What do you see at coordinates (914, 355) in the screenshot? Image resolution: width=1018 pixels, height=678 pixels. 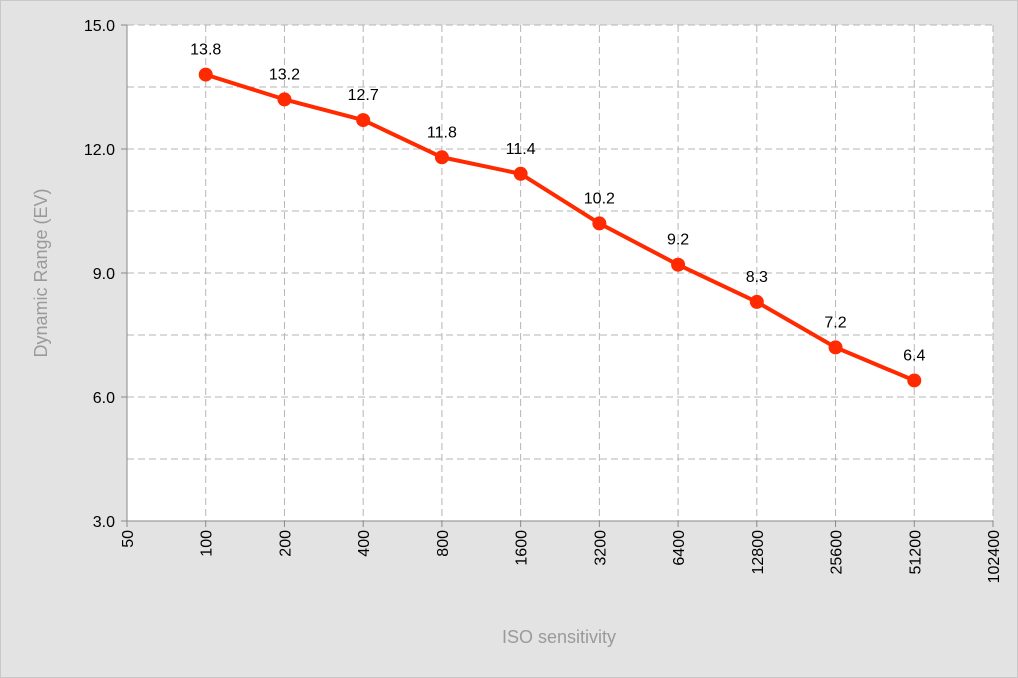 I see `data-label: 6.4` at bounding box center [914, 355].